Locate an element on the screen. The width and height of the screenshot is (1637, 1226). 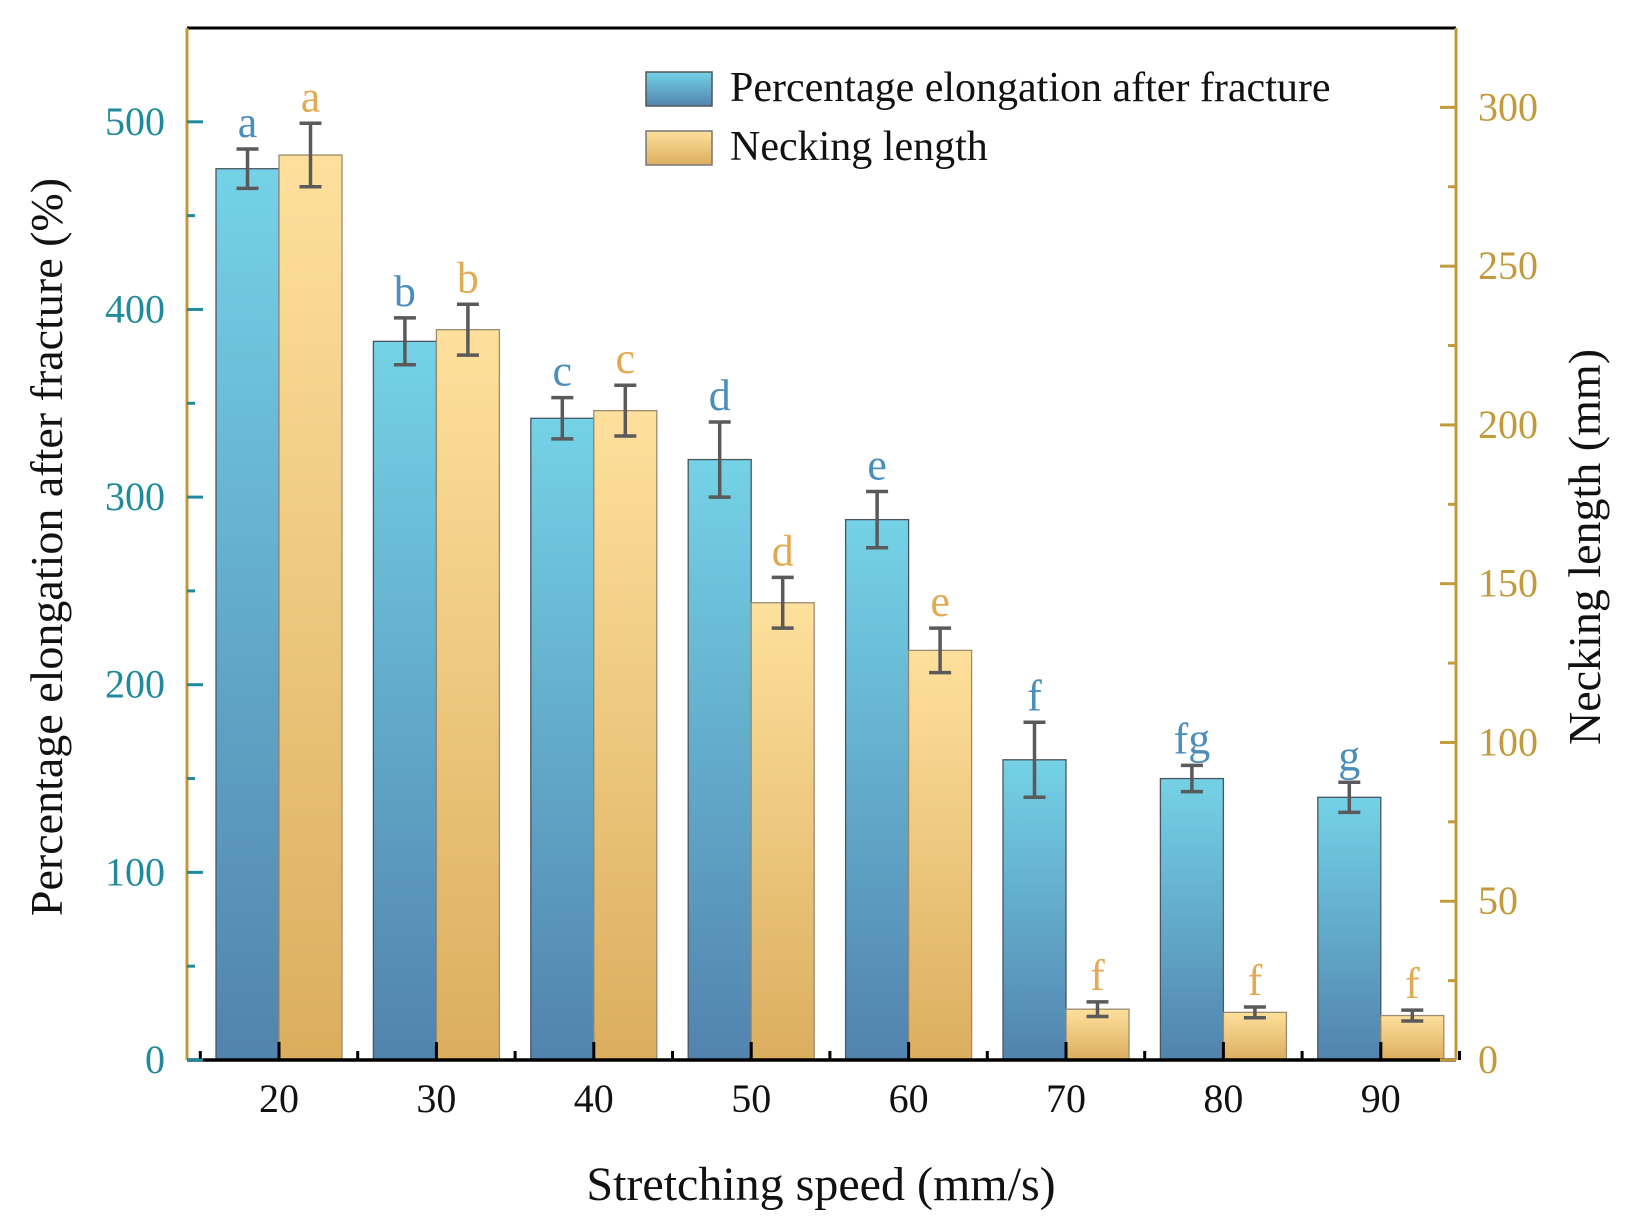
y-left-tick-label-100: 100 is located at coordinates (135, 871).